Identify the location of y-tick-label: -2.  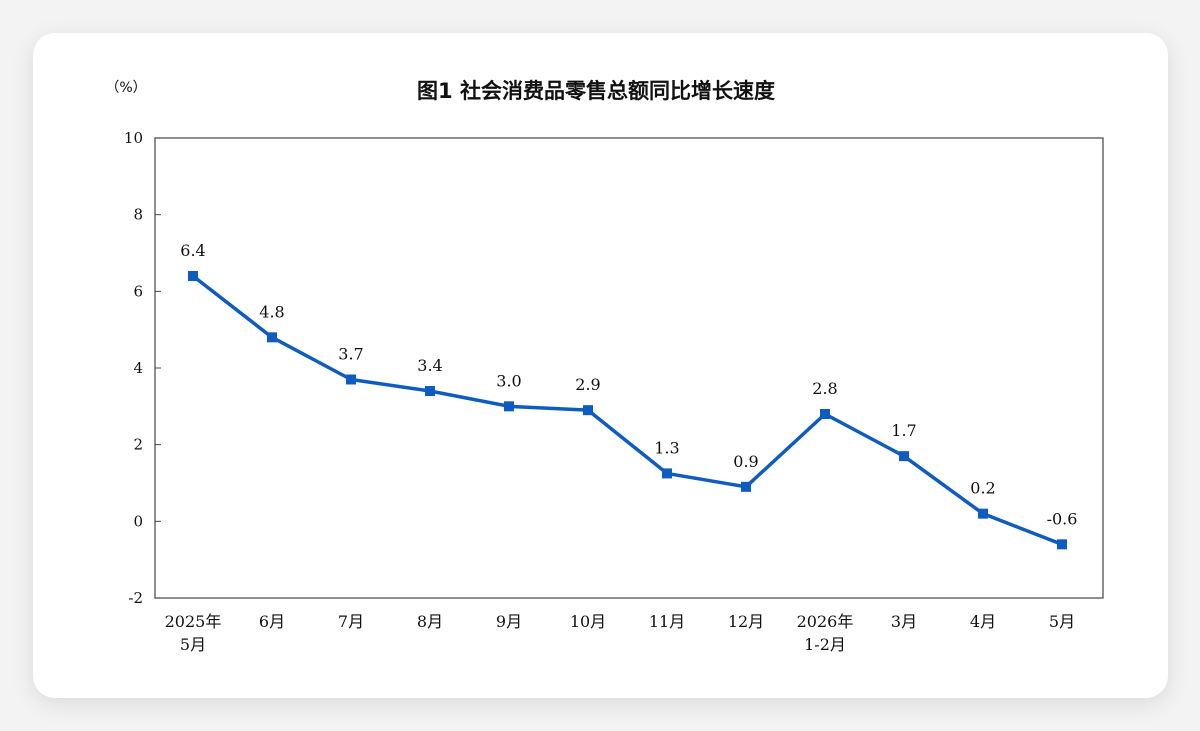
(135, 598).